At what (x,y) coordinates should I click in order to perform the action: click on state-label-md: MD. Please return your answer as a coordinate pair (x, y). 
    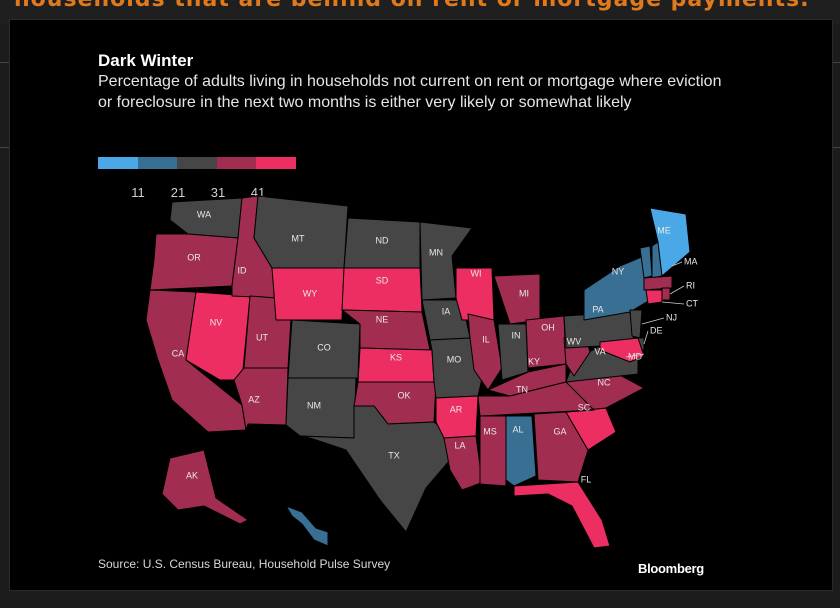
    Looking at the image, I should click on (635, 356).